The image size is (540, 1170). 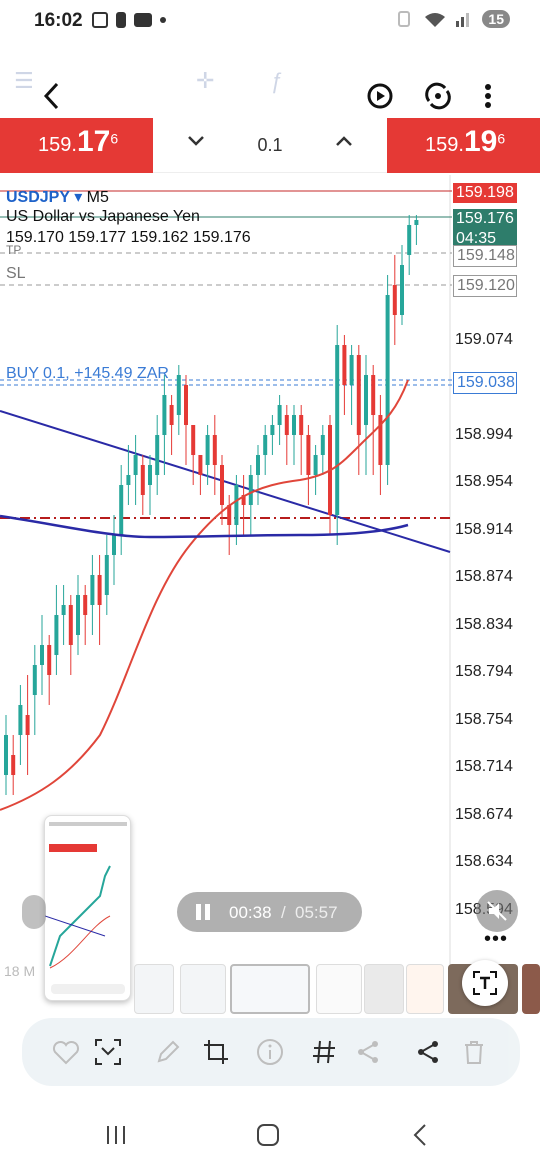 I want to click on trade-price-bar: 159.176 0.1 159.196, so click(x=270, y=146).